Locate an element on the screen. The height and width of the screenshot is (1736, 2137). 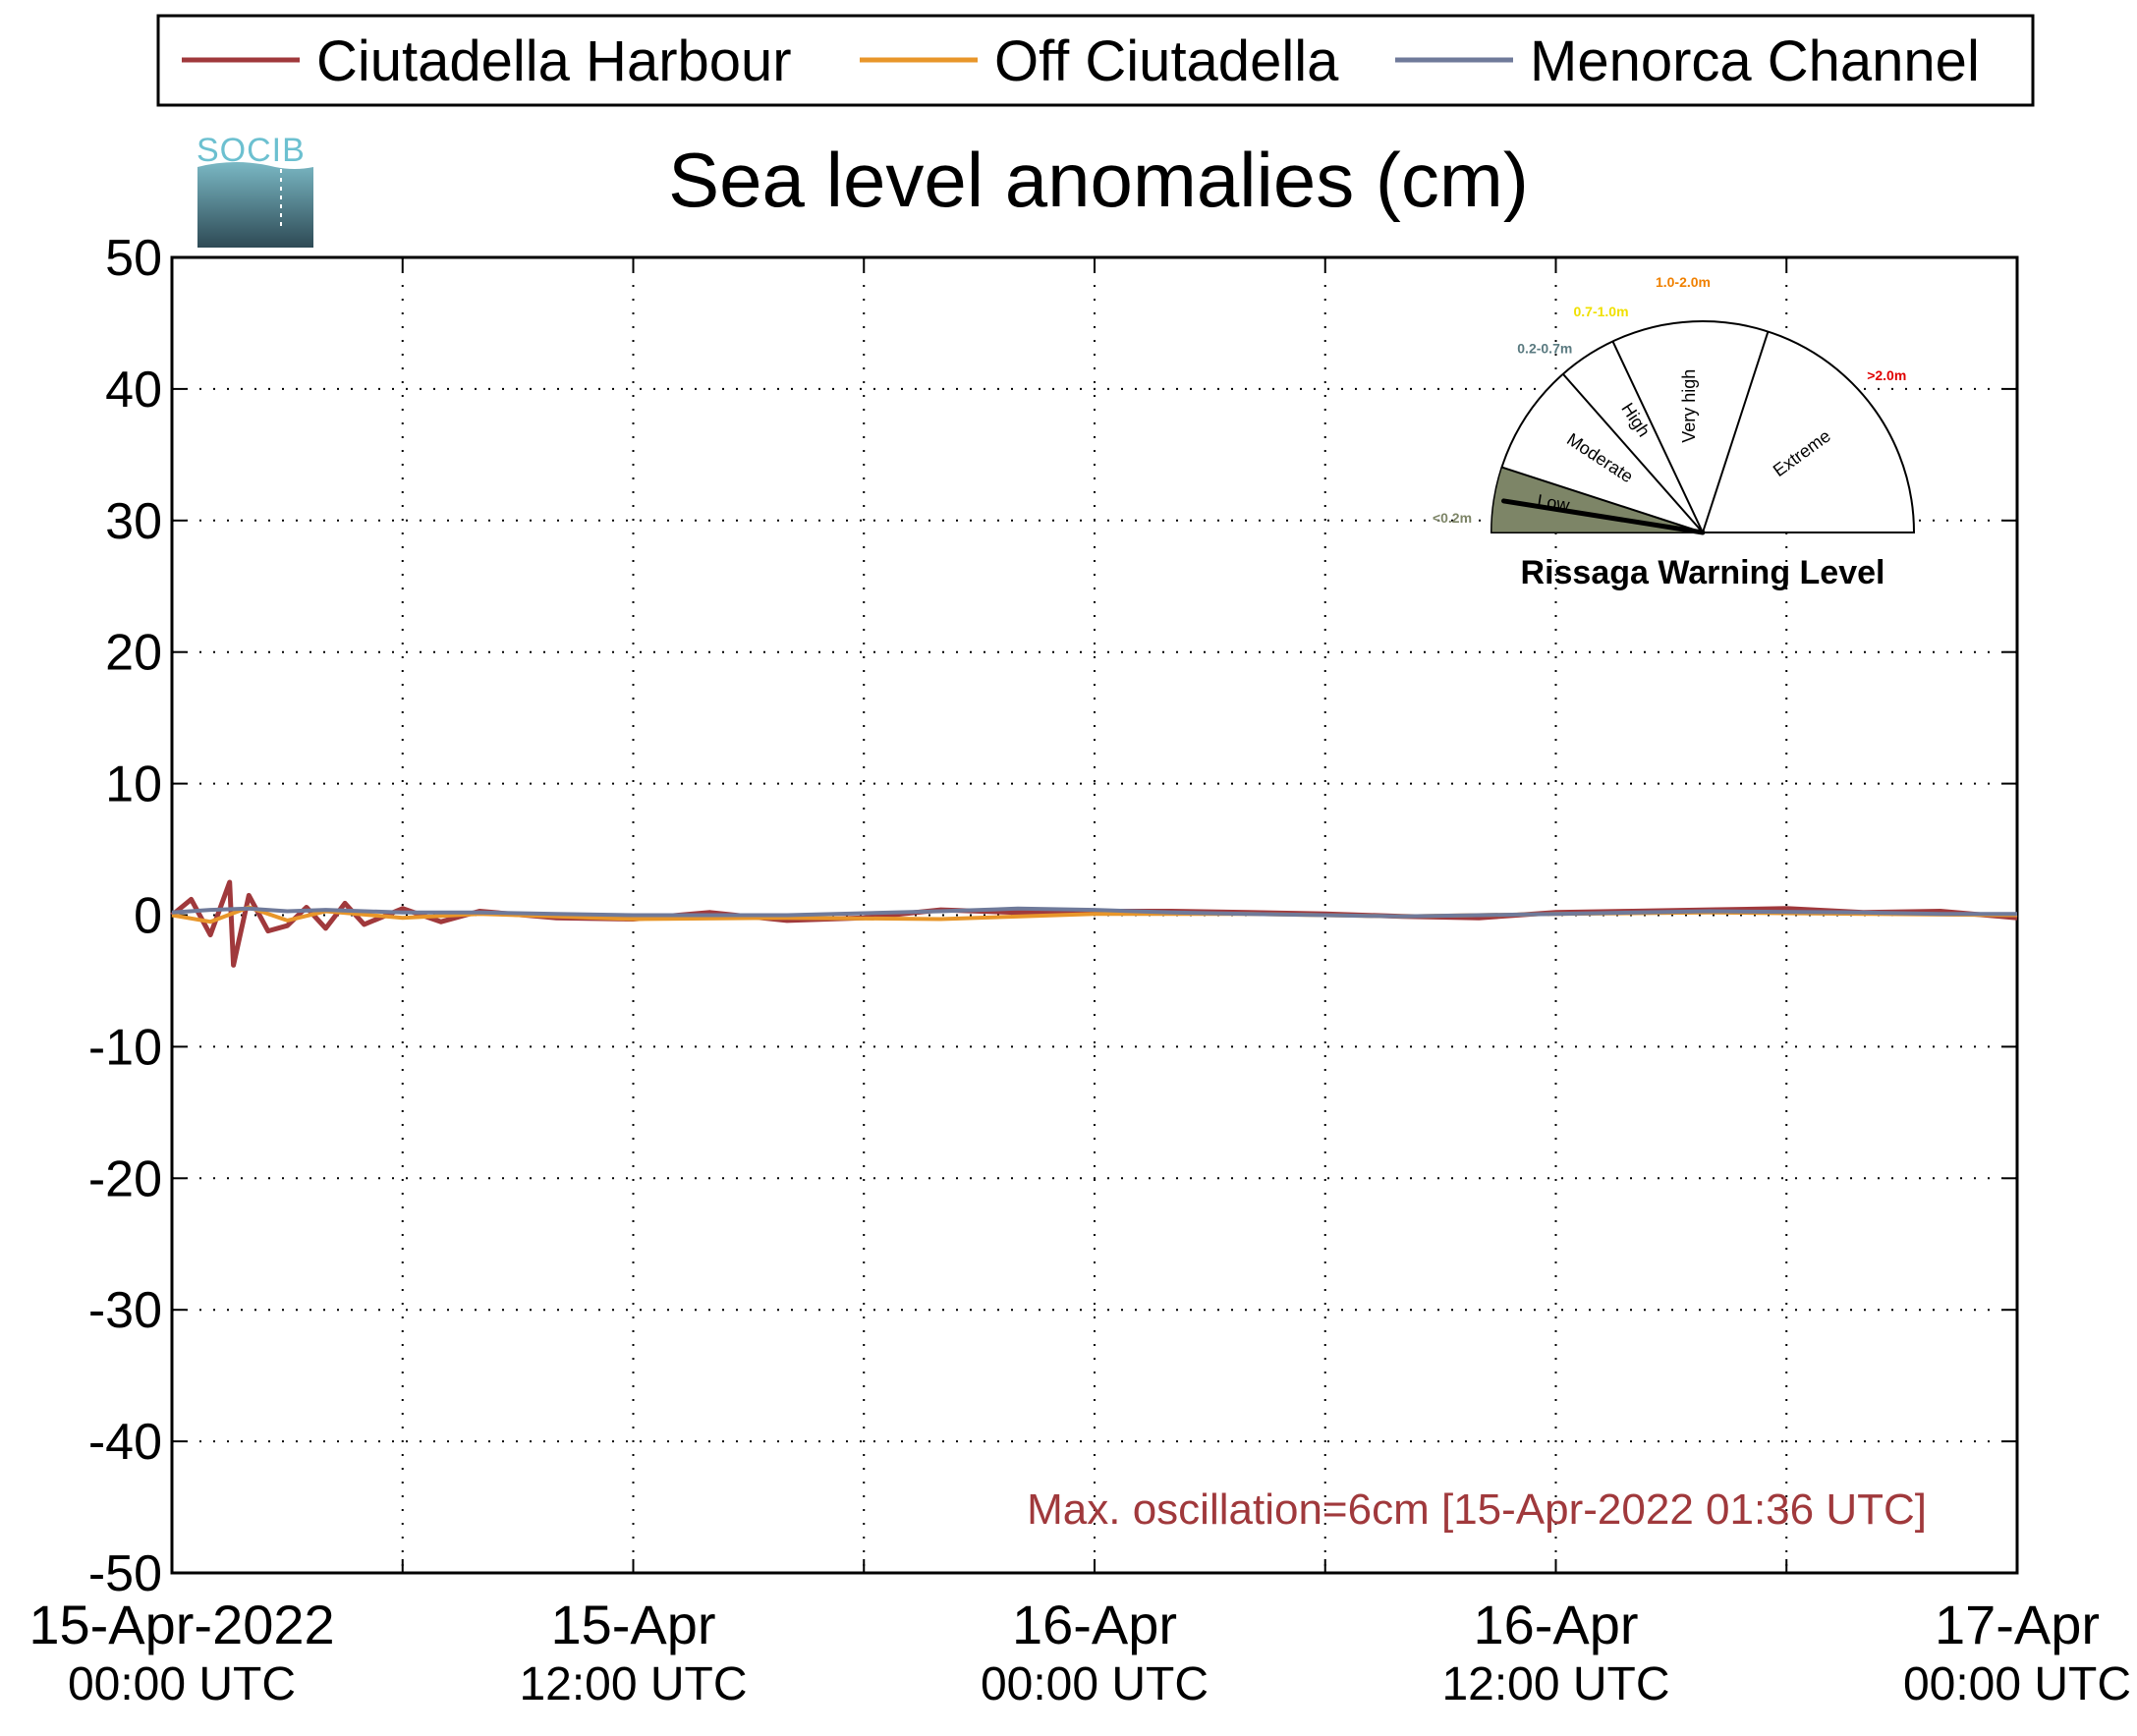
gauge-range-label: <0.2m is located at coordinates (1452, 518).